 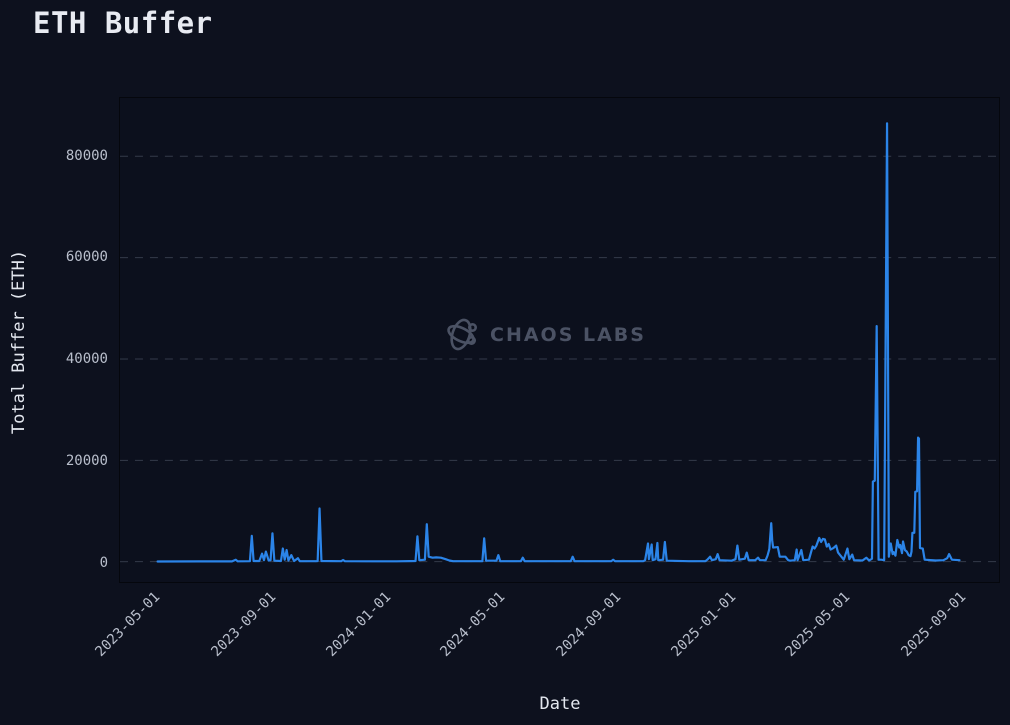 What do you see at coordinates (103, 562) in the screenshot?
I see `y-tick-label: 0` at bounding box center [103, 562].